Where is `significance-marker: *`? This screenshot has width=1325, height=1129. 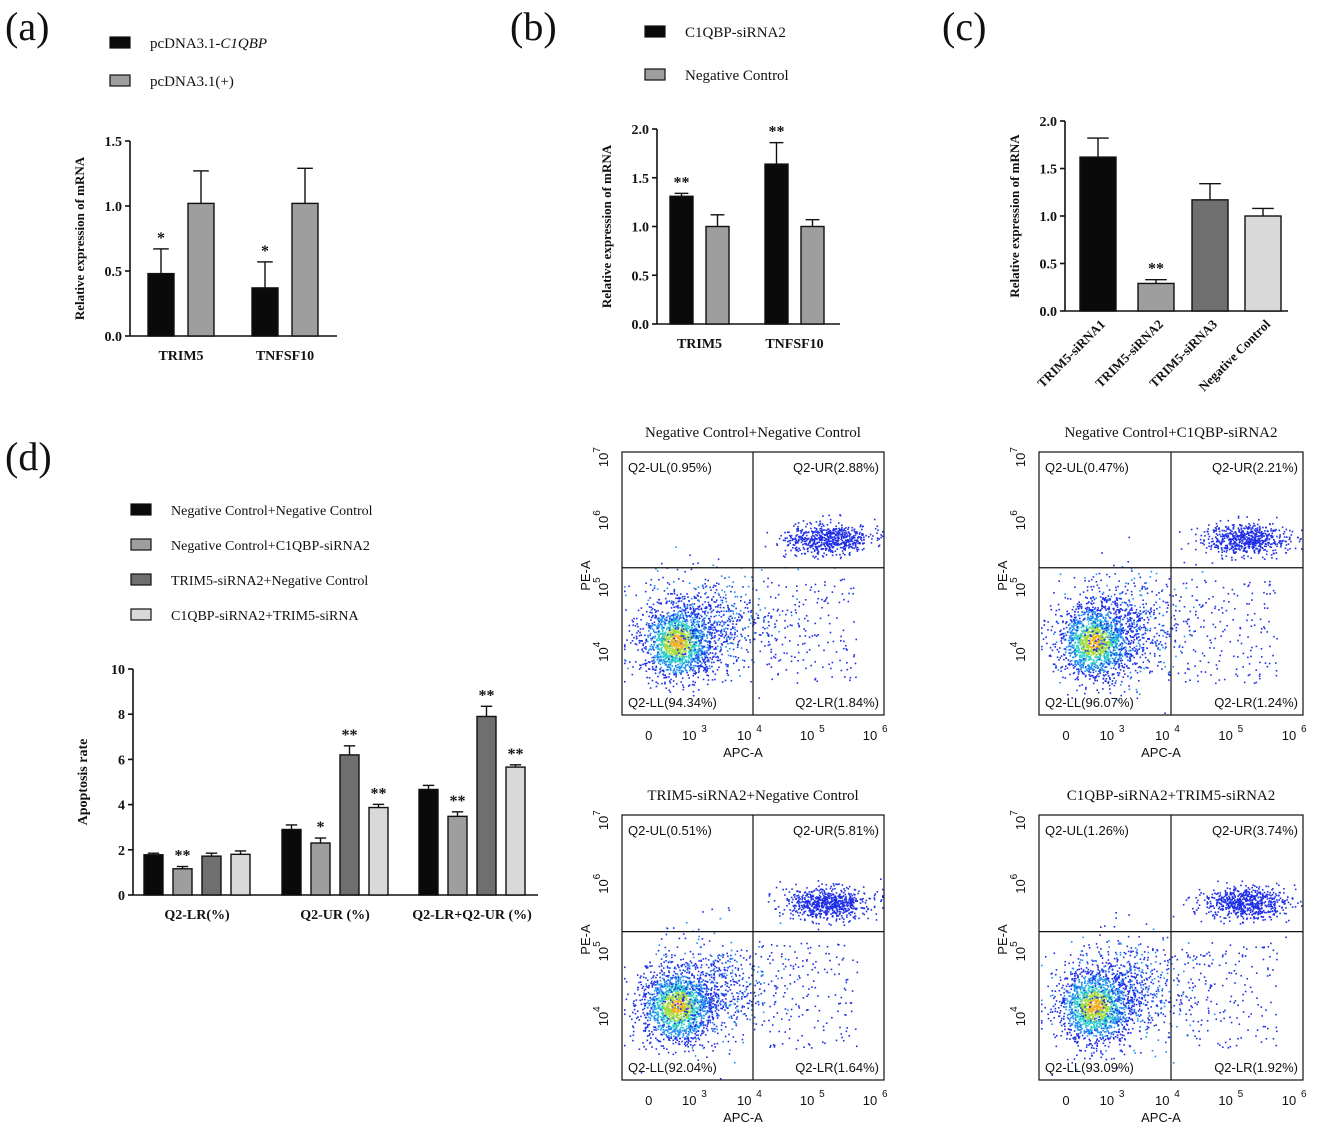
significance-marker: * is located at coordinates (161, 238).